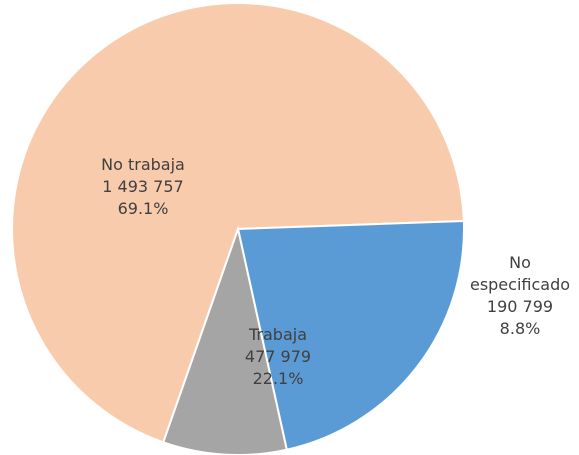 The image size is (579, 455). Describe the element at coordinates (143, 164) in the screenshot. I see `category-label: No trabaja` at that location.